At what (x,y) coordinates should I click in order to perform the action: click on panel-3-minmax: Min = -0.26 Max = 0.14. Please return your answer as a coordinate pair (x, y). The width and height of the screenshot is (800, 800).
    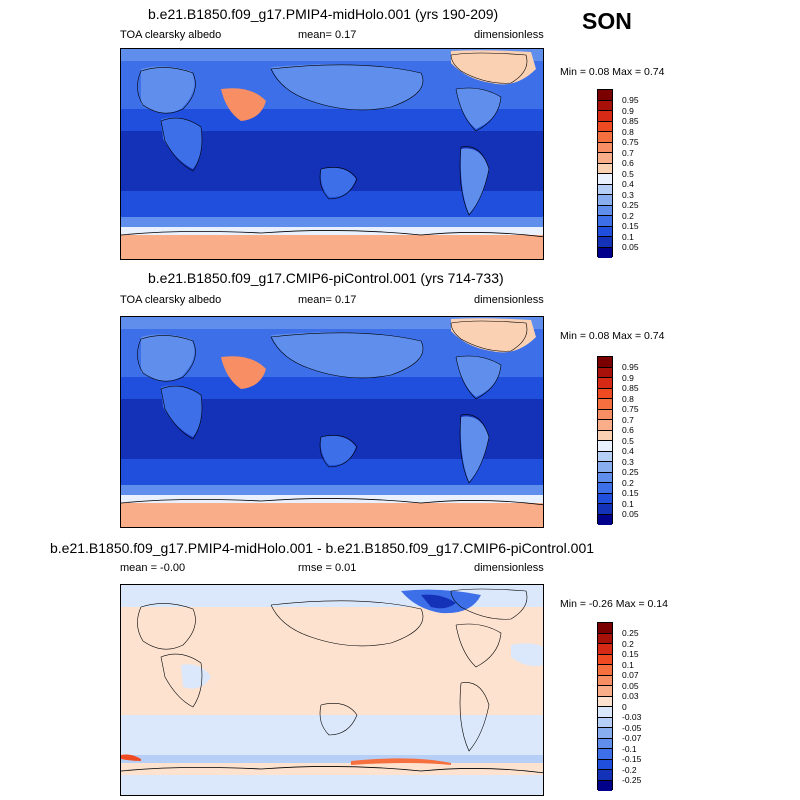
    Looking at the image, I should click on (614, 604).